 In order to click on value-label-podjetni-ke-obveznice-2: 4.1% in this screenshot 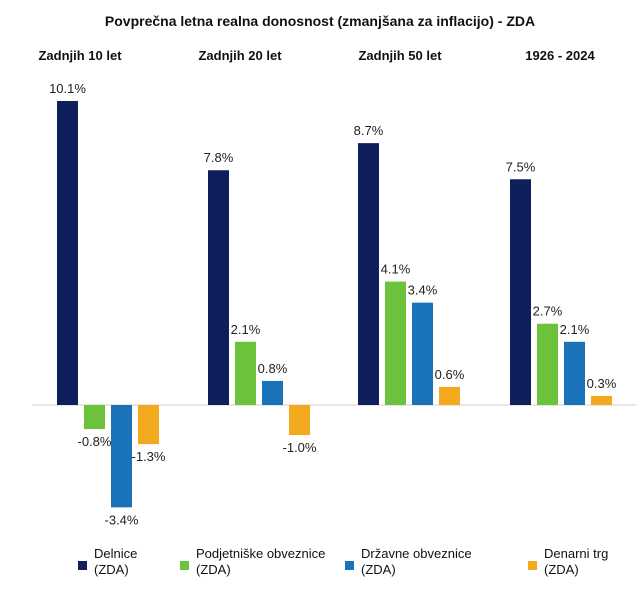, I will do `click(396, 269)`.